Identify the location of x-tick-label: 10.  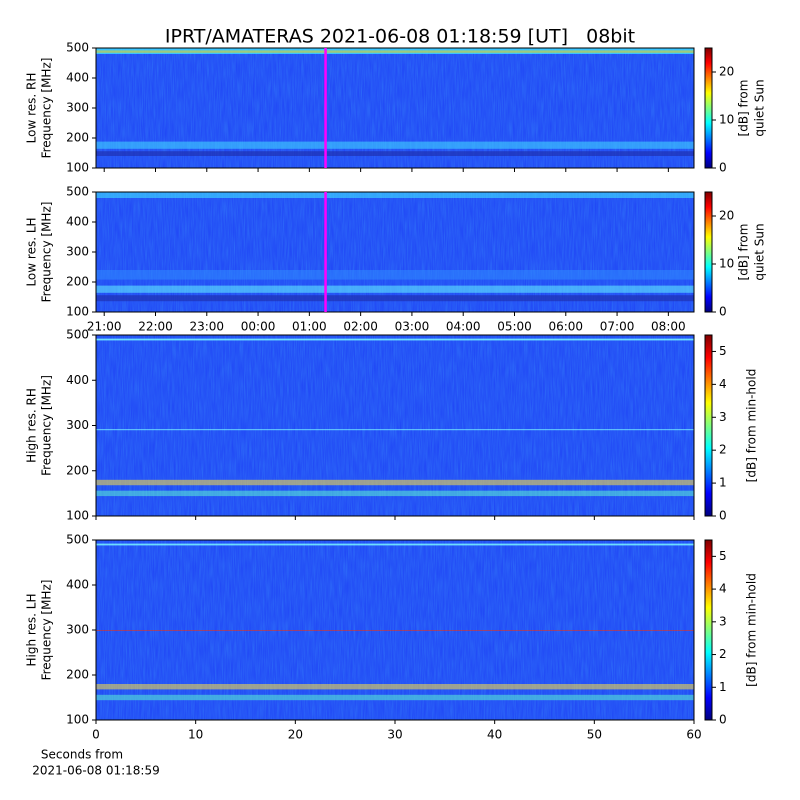
(195, 735).